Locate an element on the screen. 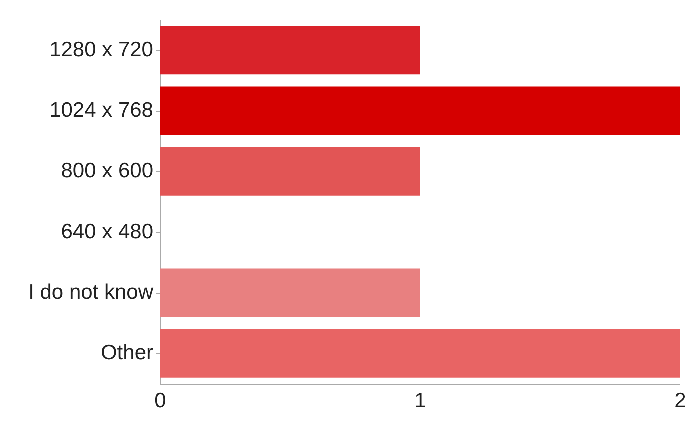 This screenshot has height=424, width=692. y-tick-label: 800 x 600 is located at coordinates (107, 171).